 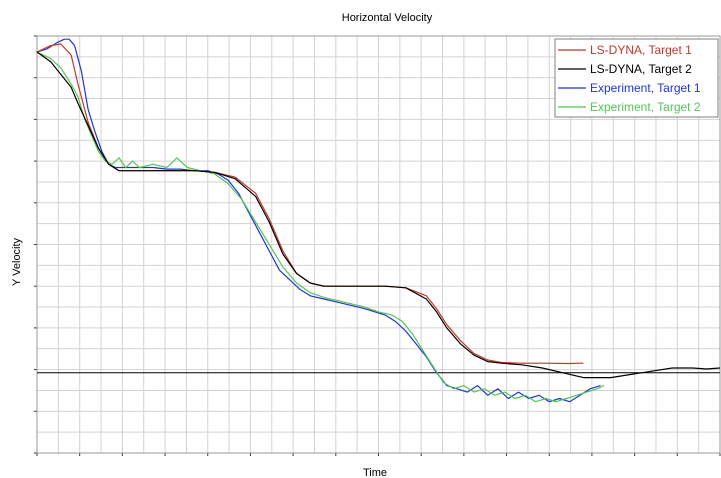 What do you see at coordinates (387, 18) in the screenshot?
I see `chart-title: Horizontal Velocity` at bounding box center [387, 18].